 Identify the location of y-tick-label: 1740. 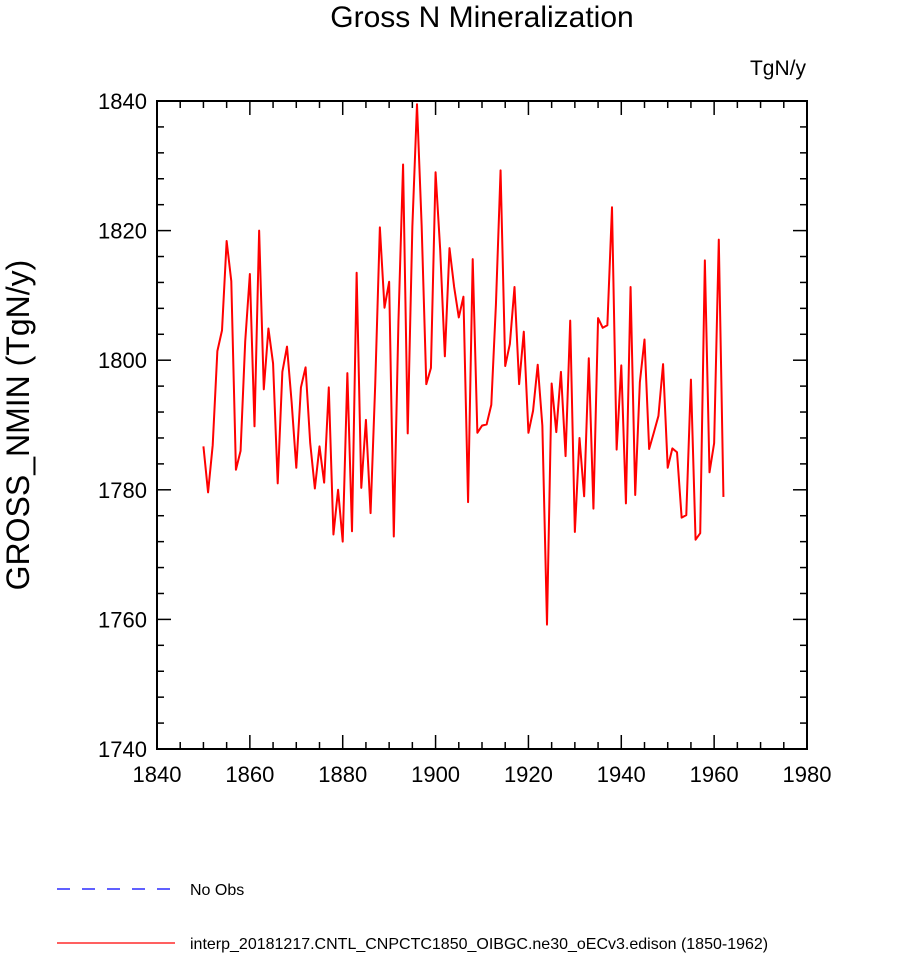
(122, 749).